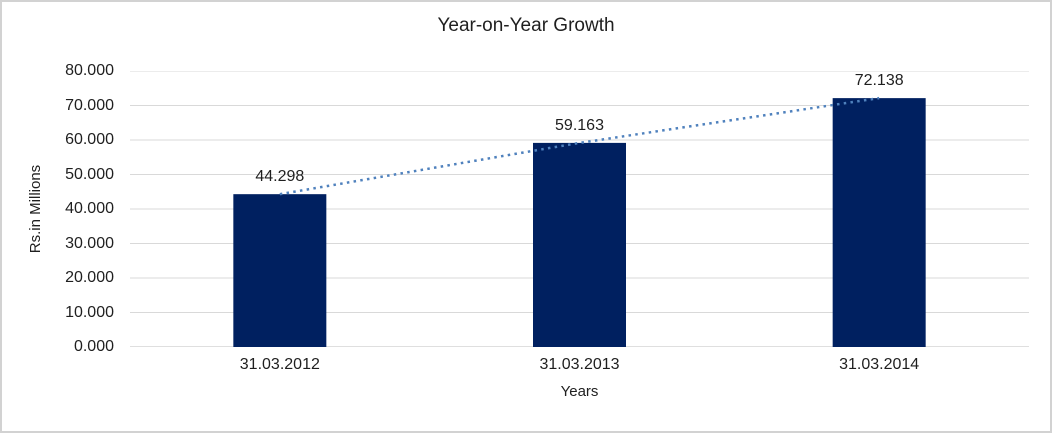  What do you see at coordinates (279, 364) in the screenshot?
I see `x-tick-label: 31.03.2012` at bounding box center [279, 364].